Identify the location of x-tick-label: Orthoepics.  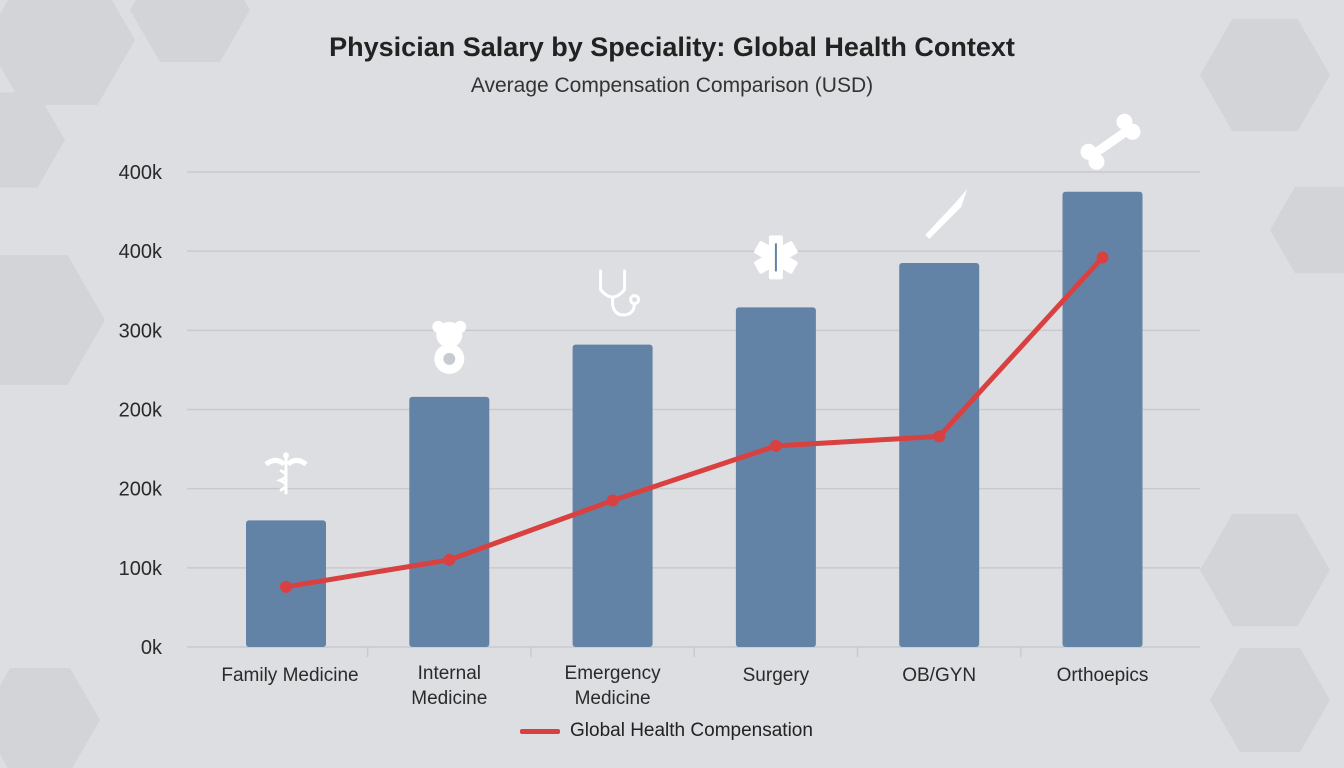
(1103, 675).